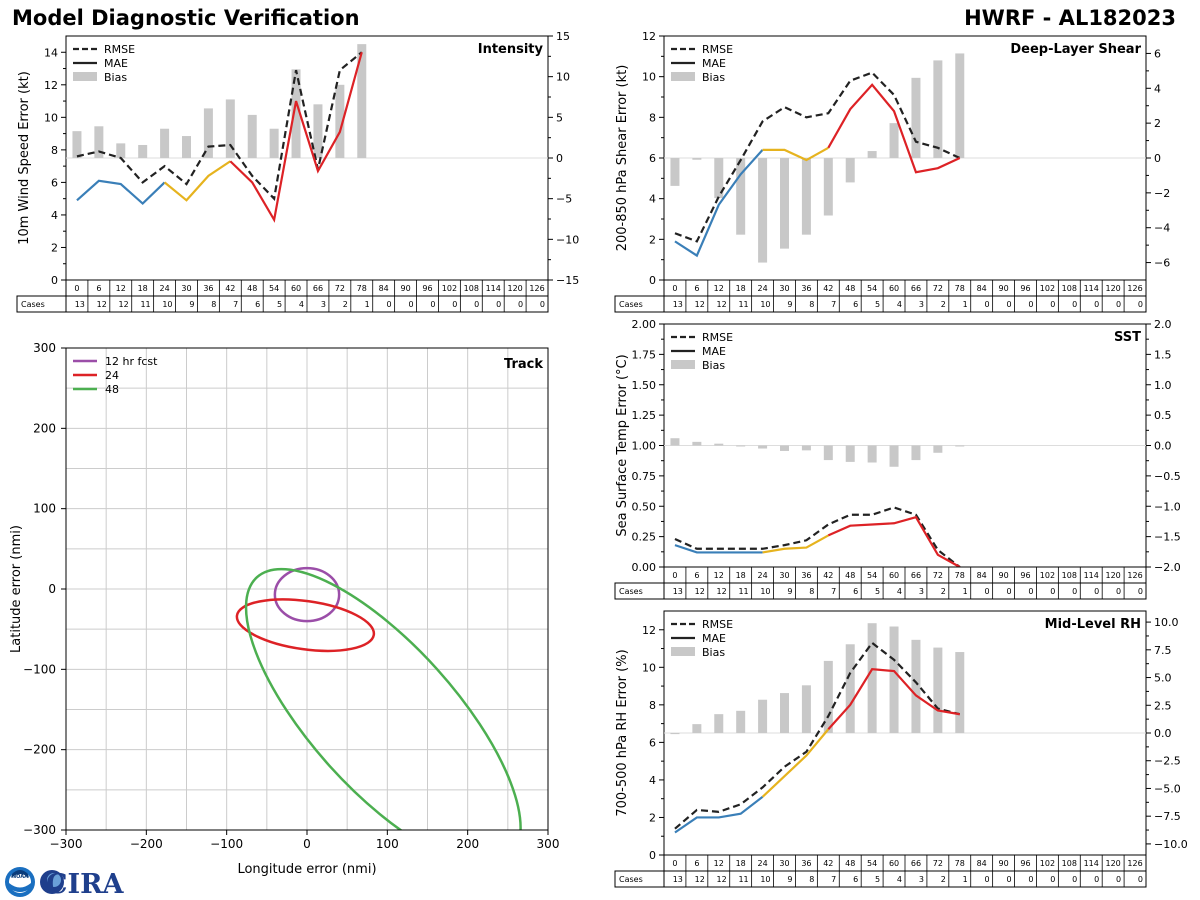  Describe the element at coordinates (717, 624) in the screenshot. I see `rh-legend-rmse-label: RMSE` at that location.